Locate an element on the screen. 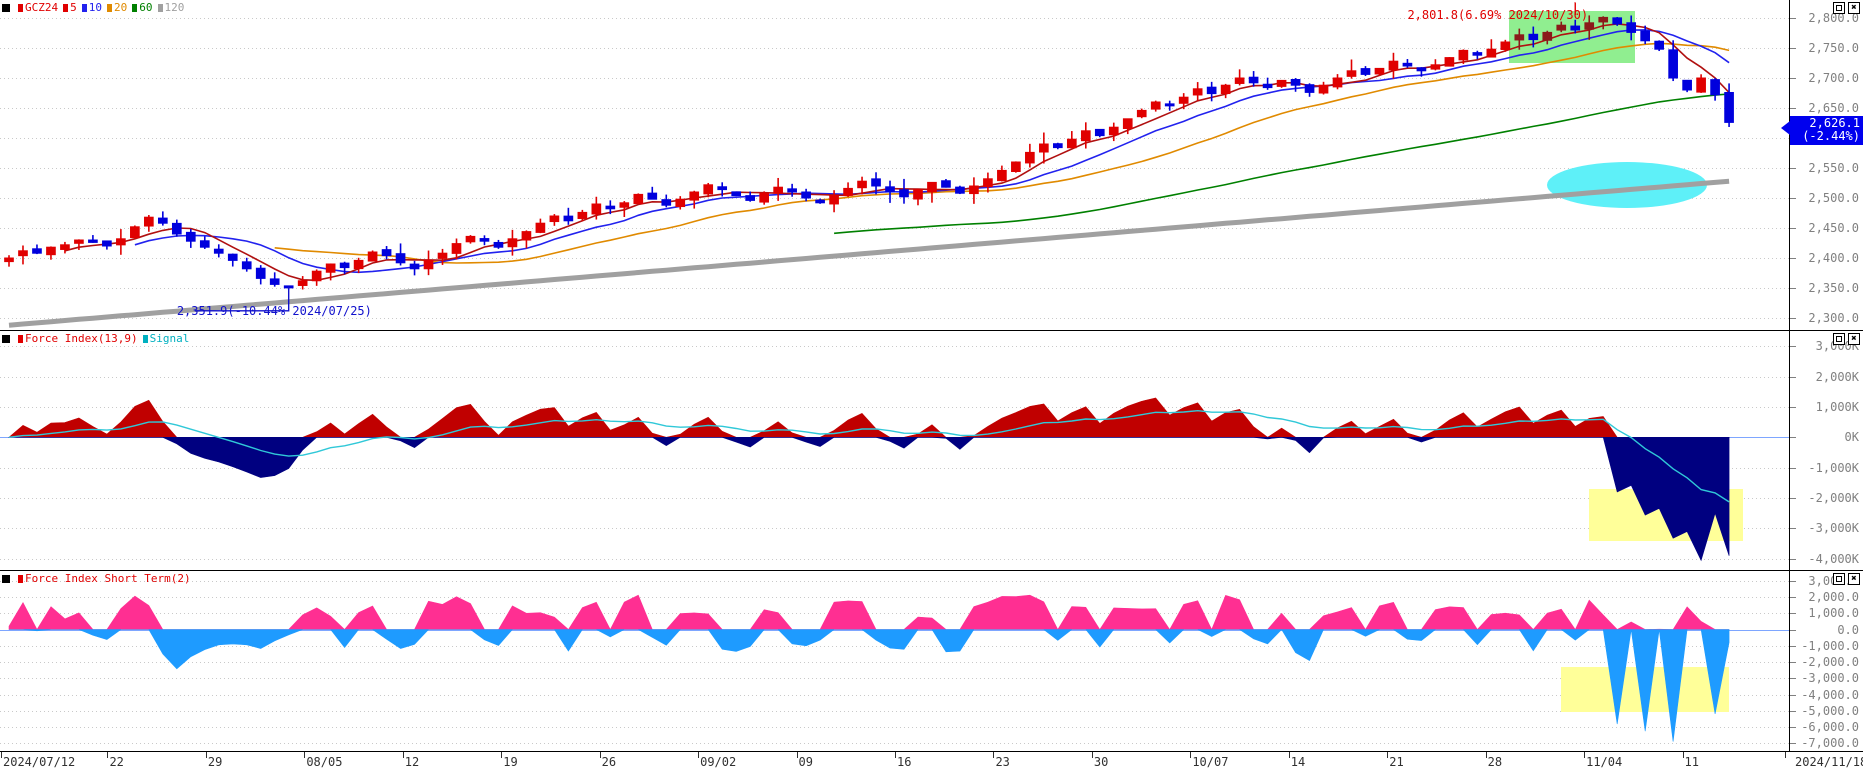 The height and width of the screenshot is (774, 1863). date-axis-label: 09 is located at coordinates (805, 762).